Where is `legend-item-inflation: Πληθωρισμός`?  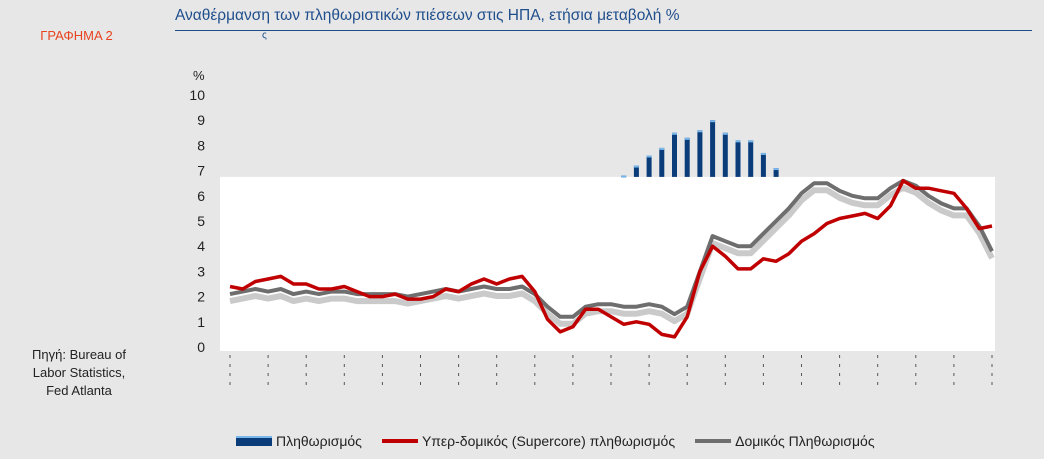 legend-item-inflation: Πληθωρισμός is located at coordinates (299, 441).